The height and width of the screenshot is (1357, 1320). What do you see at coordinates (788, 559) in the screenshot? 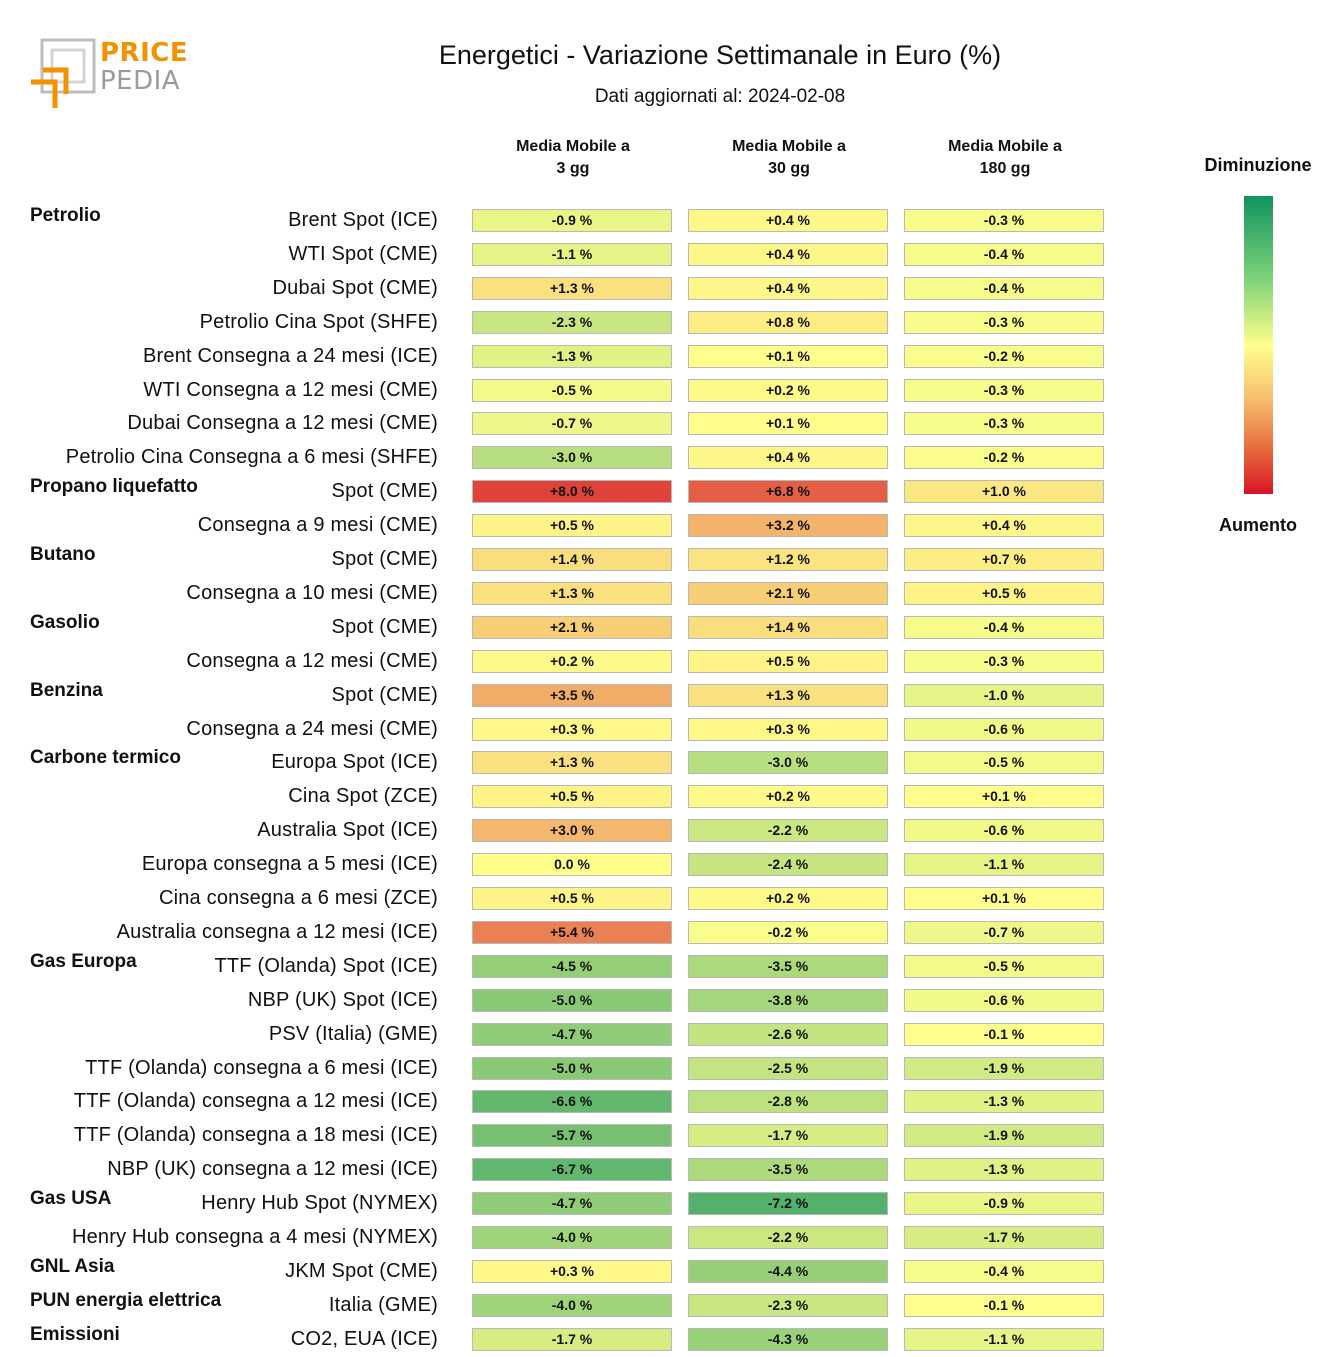
I see `heatmap-cell: +1.2 %` at bounding box center [788, 559].